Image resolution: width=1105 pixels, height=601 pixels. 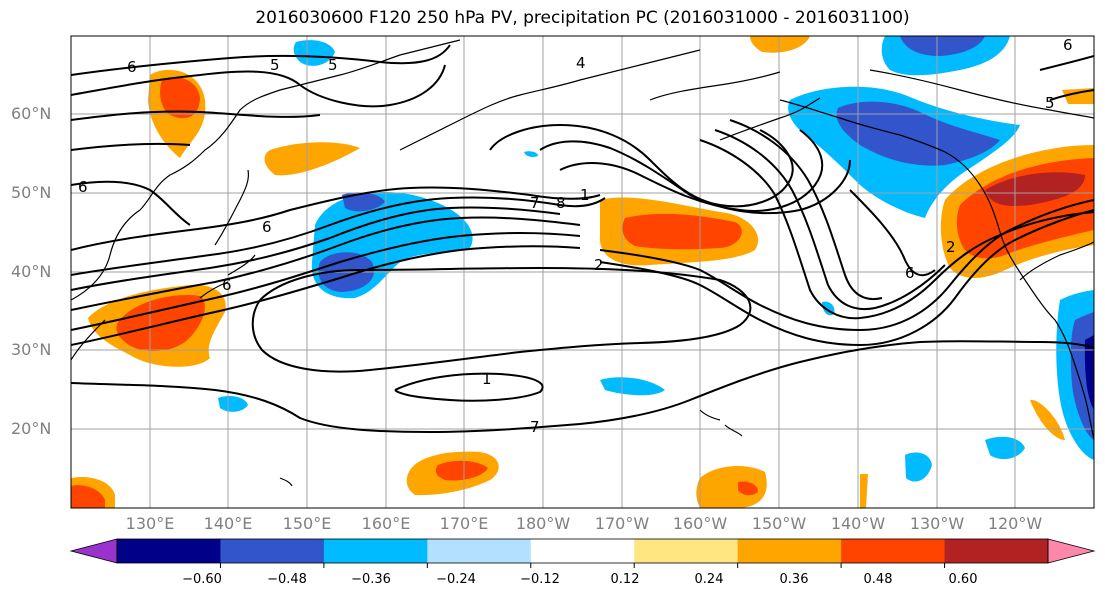 What do you see at coordinates (202, 579) in the screenshot?
I see `colorbar-tick-label: −0.60` at bounding box center [202, 579].